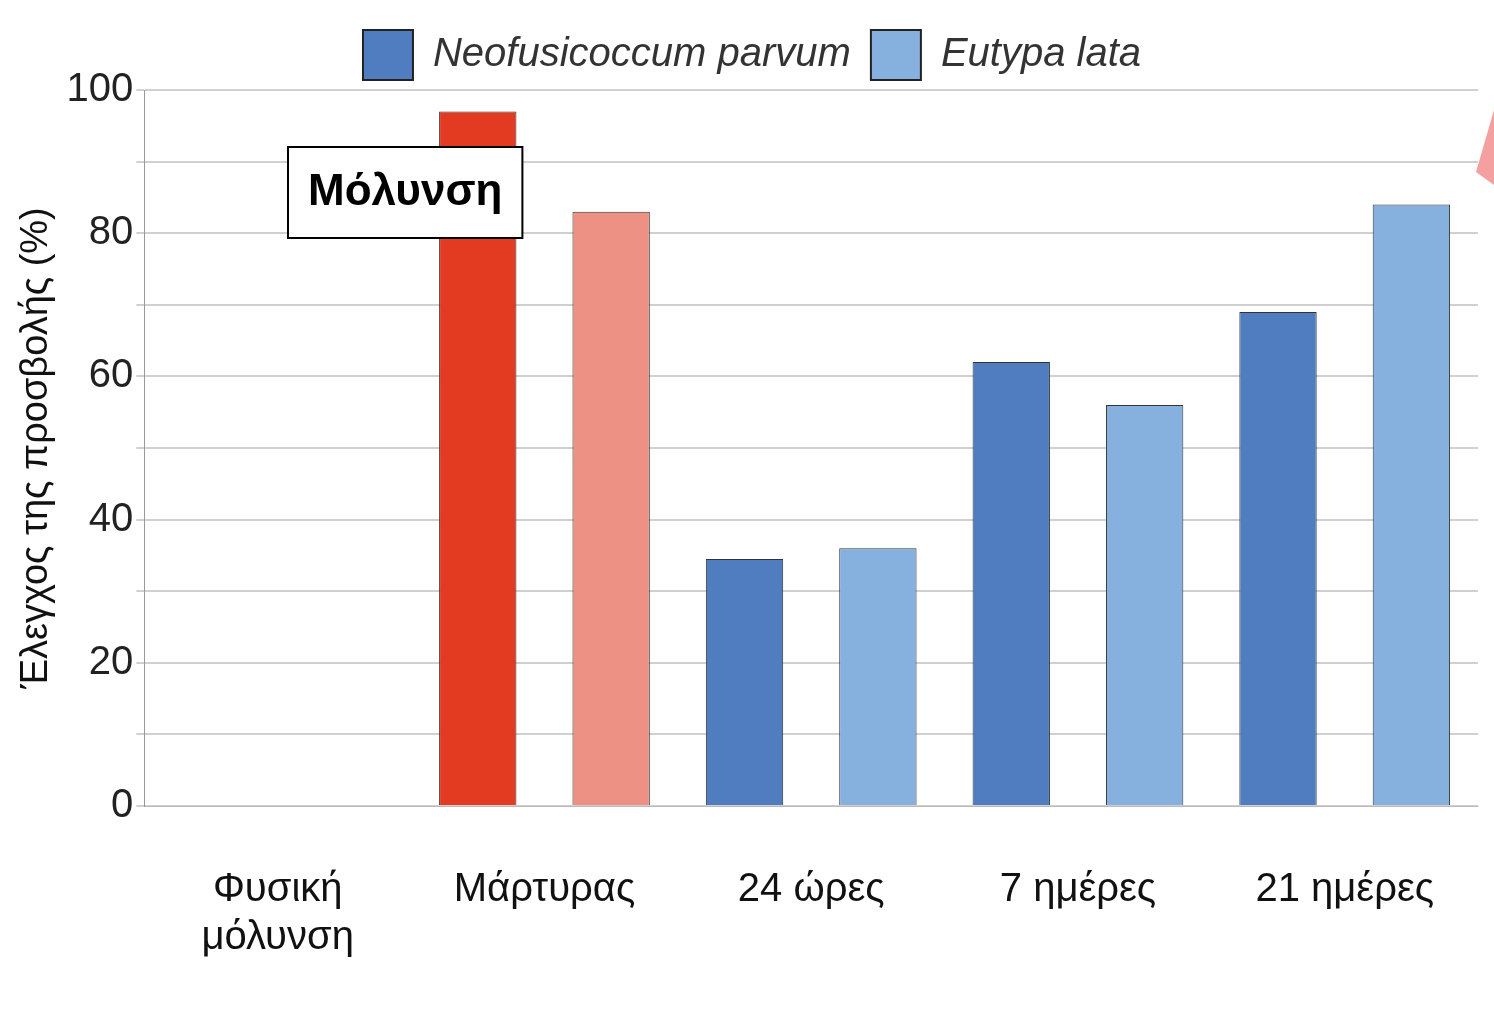 The image size is (1494, 1032). Describe the element at coordinates (1344, 887) in the screenshot. I see `x-tick-label: 21 ημέρες` at that location.